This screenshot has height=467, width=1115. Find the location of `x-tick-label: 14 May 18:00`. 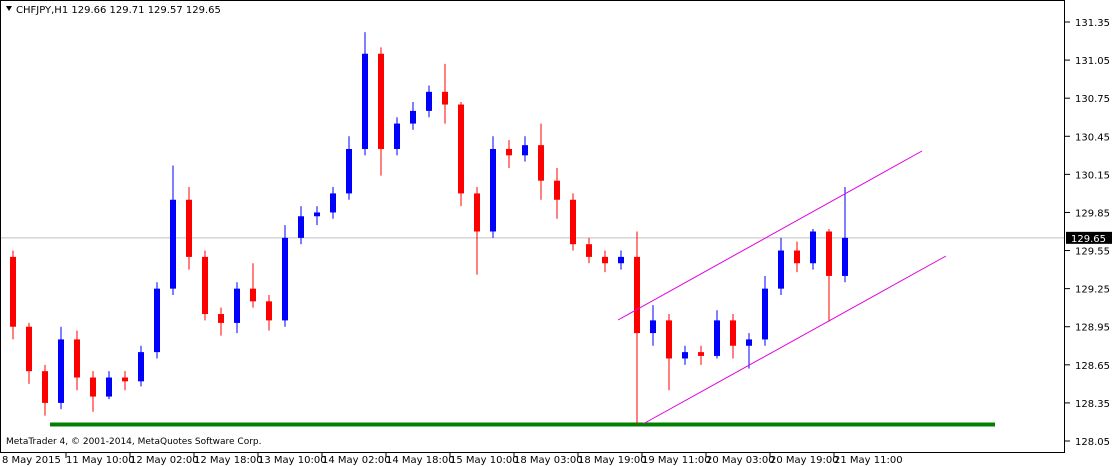

x-tick-label: 14 May 18:00 is located at coordinates (420, 460).